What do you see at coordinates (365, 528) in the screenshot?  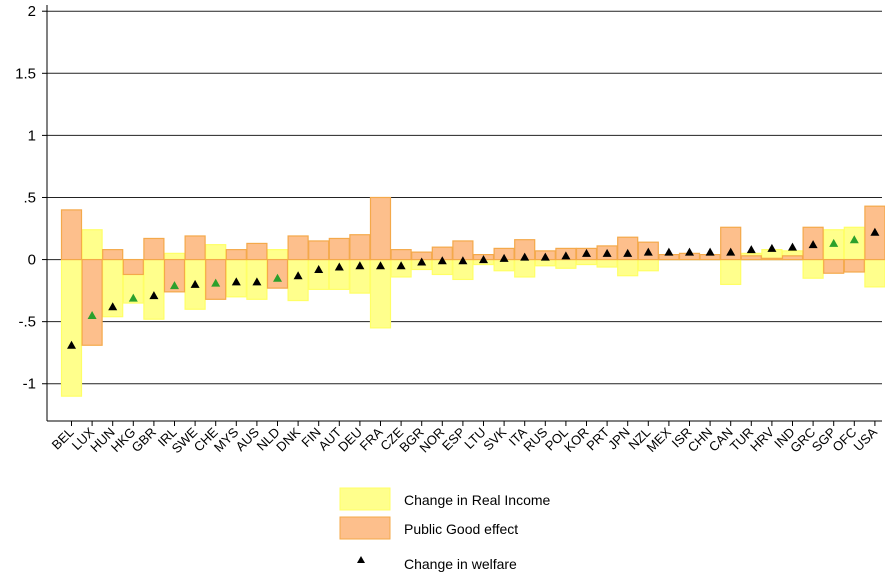 I see `legend-swatch-public-good` at bounding box center [365, 528].